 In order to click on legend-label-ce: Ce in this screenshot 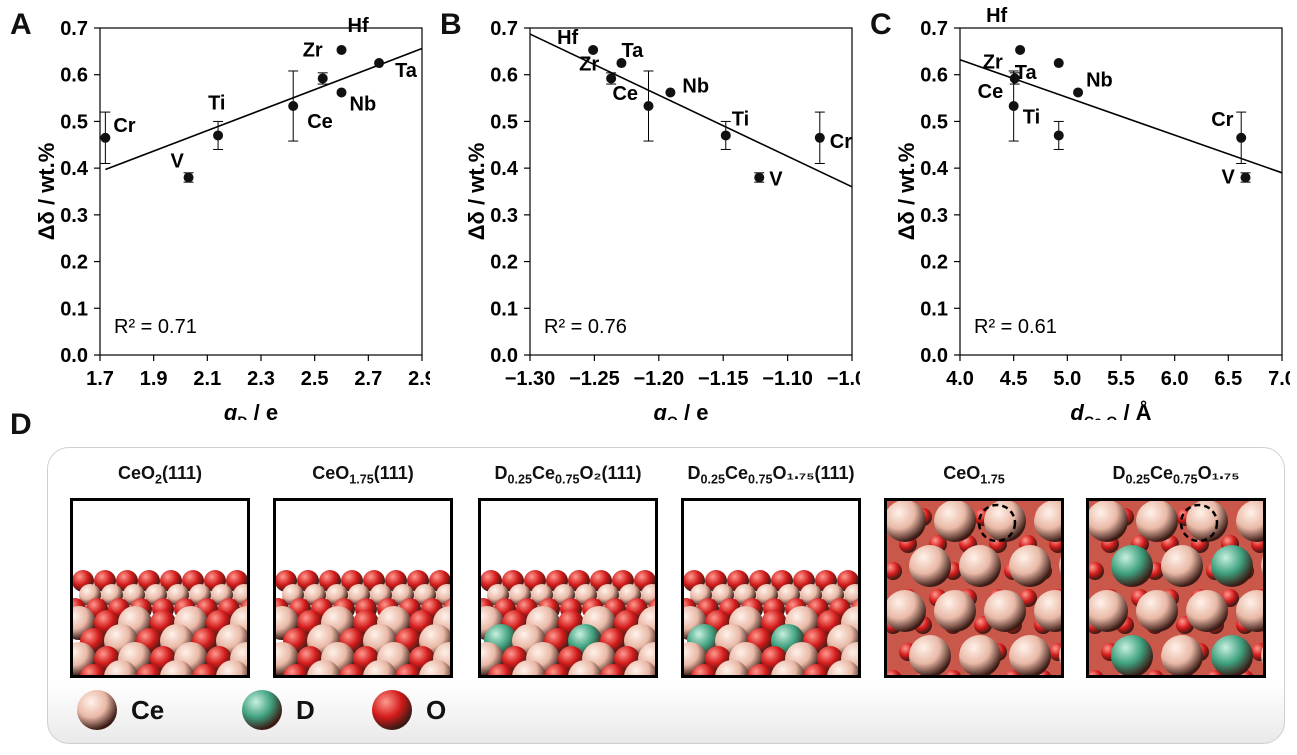, I will do `click(148, 709)`.